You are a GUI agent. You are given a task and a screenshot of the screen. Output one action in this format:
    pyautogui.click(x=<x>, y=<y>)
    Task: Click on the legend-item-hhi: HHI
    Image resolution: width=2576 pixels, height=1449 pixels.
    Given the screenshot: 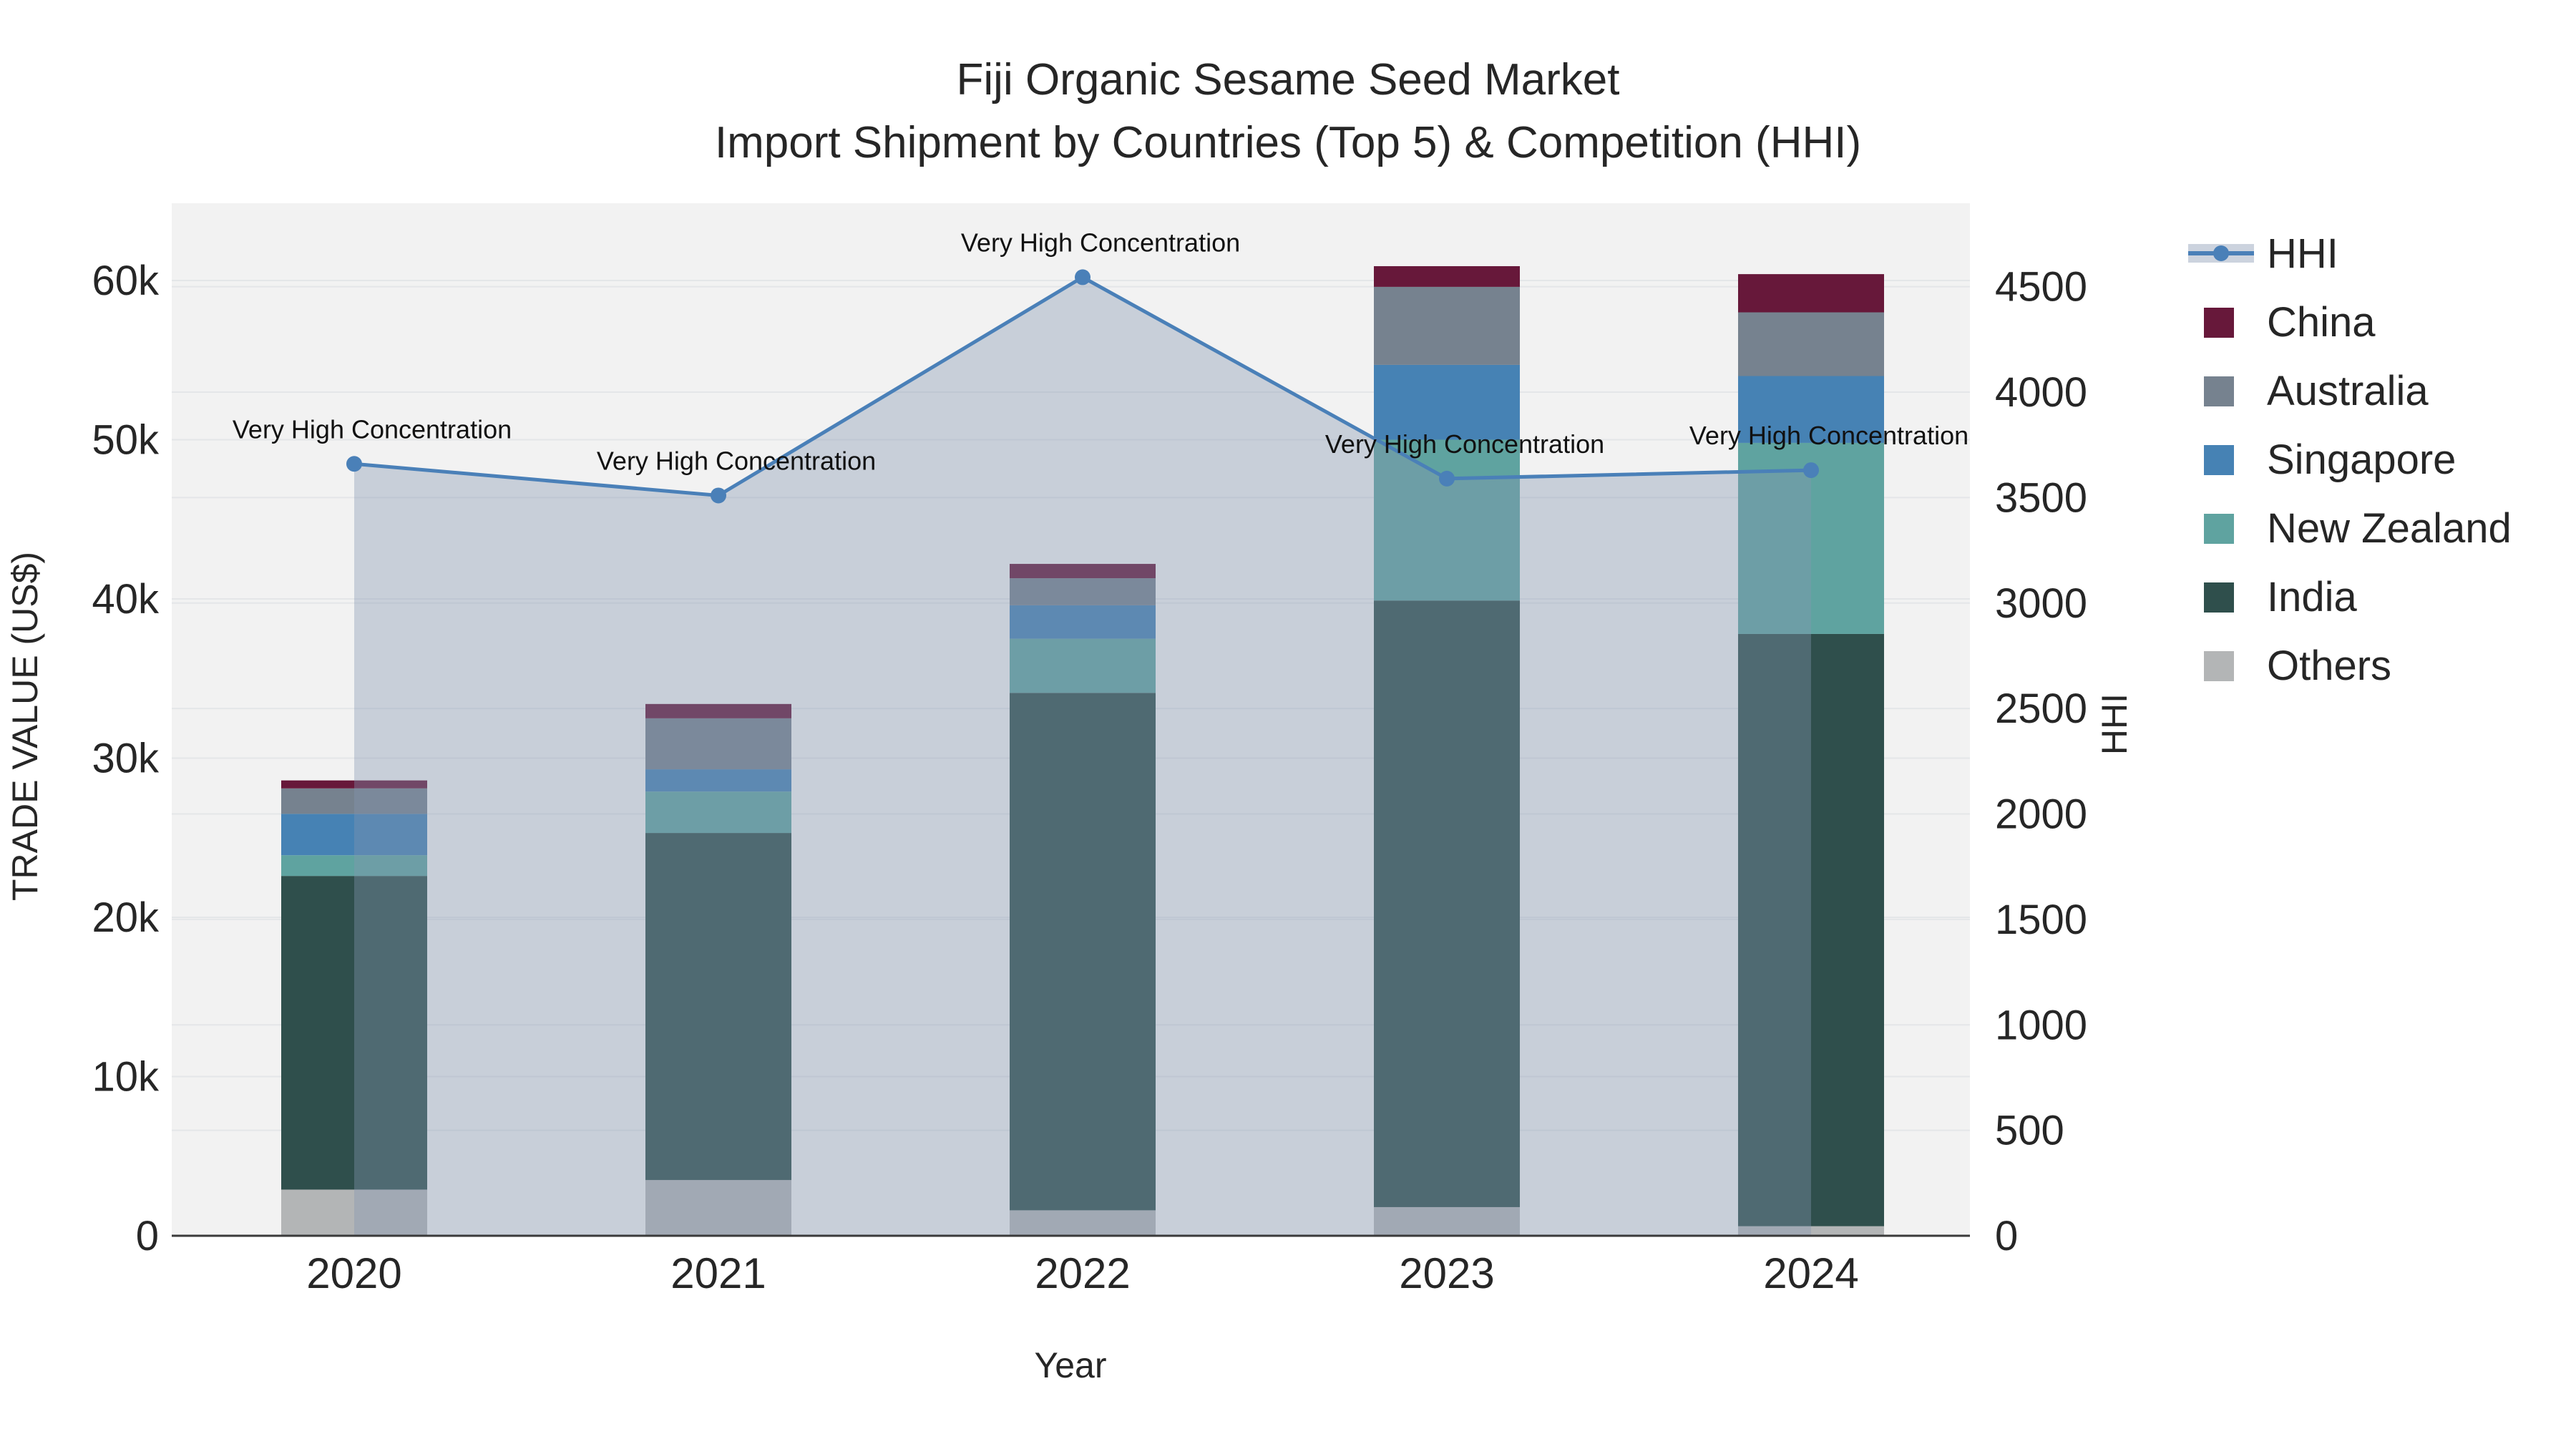 What is the action you would take?
    pyautogui.click(x=2263, y=253)
    